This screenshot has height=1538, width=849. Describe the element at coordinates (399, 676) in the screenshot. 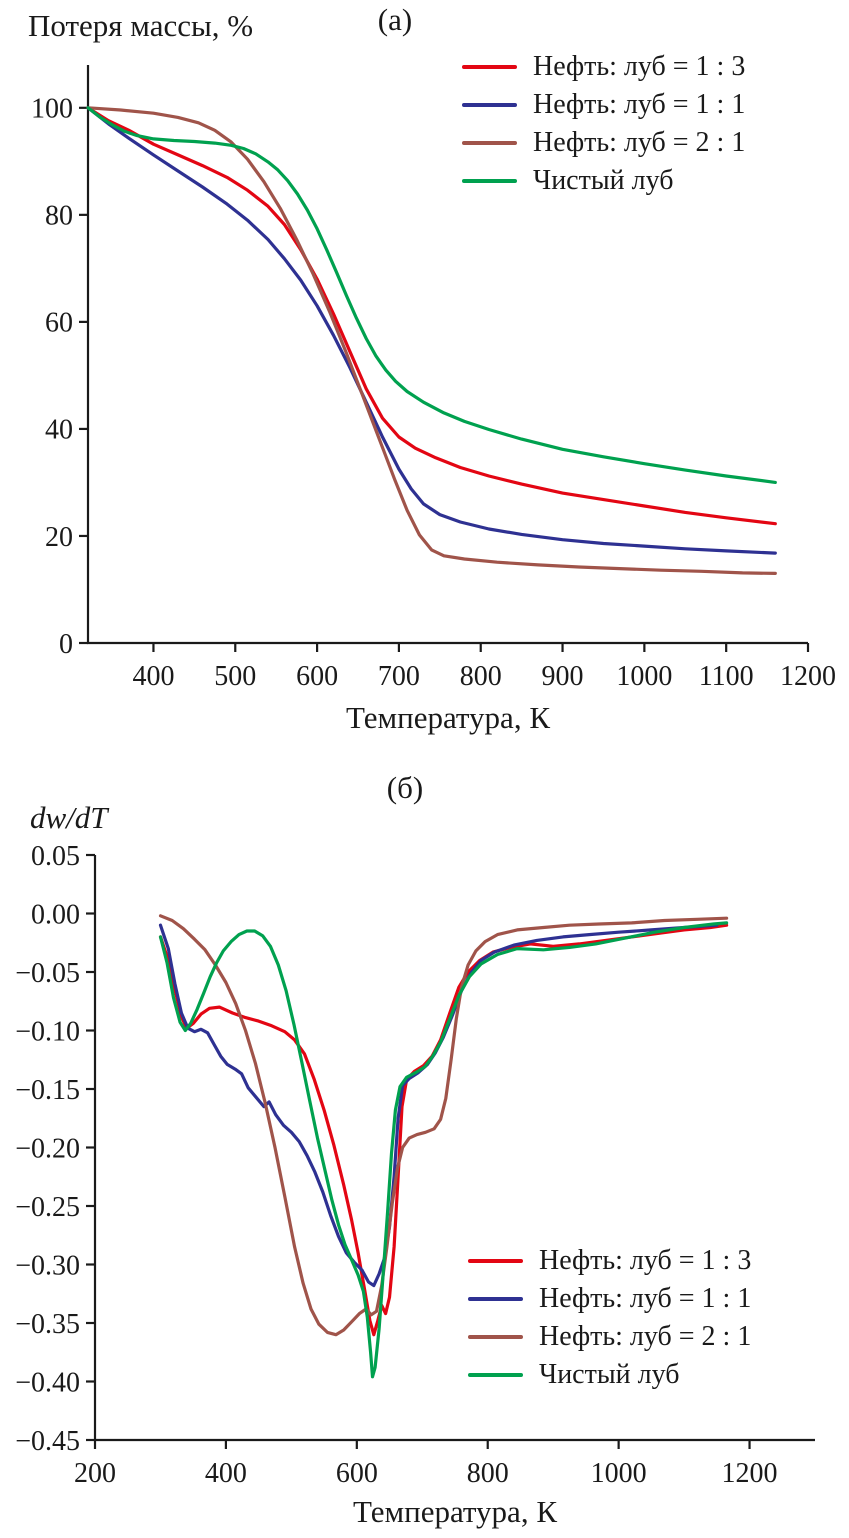

I see `x-tick-label: 700` at that location.